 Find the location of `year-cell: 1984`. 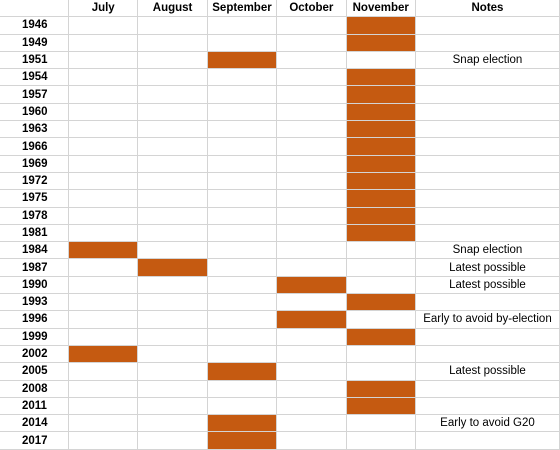

year-cell: 1984 is located at coordinates (34, 251).